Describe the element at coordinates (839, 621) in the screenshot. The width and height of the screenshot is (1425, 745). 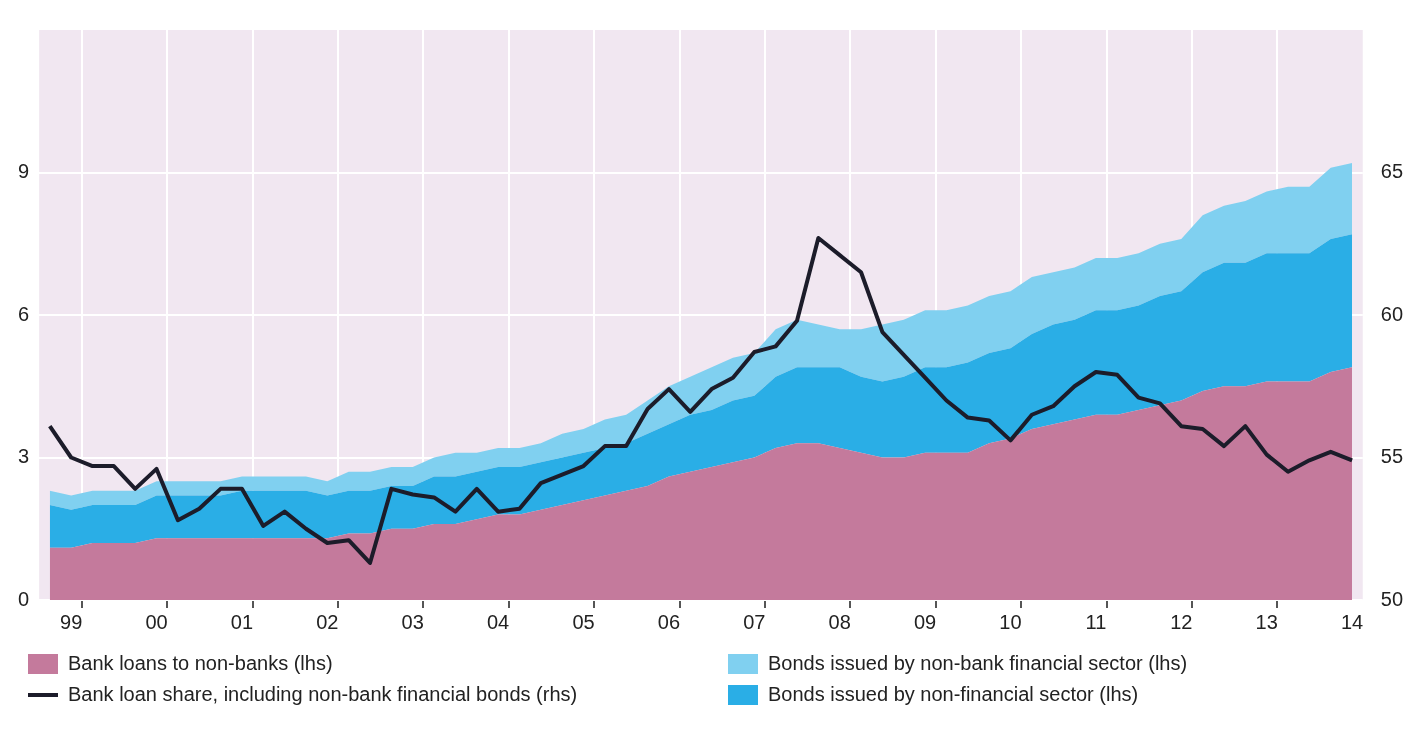
I see `x-tick-label: 08` at that location.